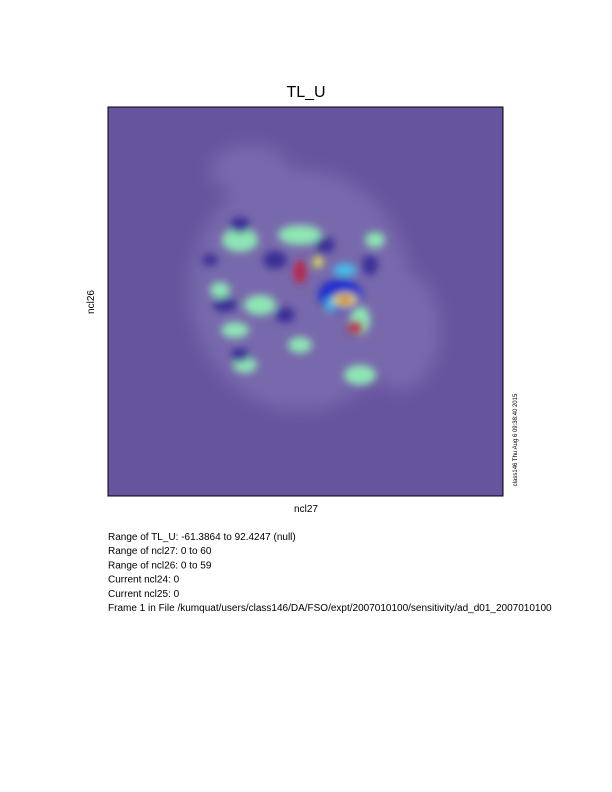  I want to click on info-line: Current ncl25: 0, so click(144, 594).